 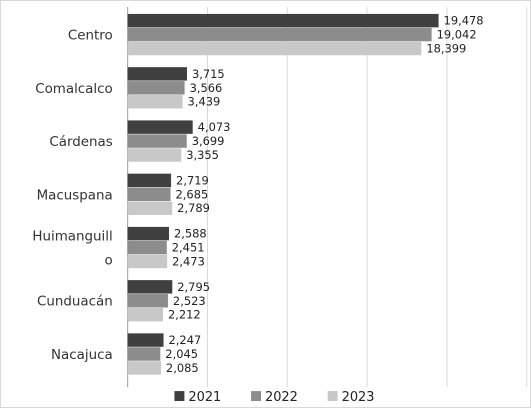 I want to click on category-label: Cunduacán, so click(x=75, y=302).